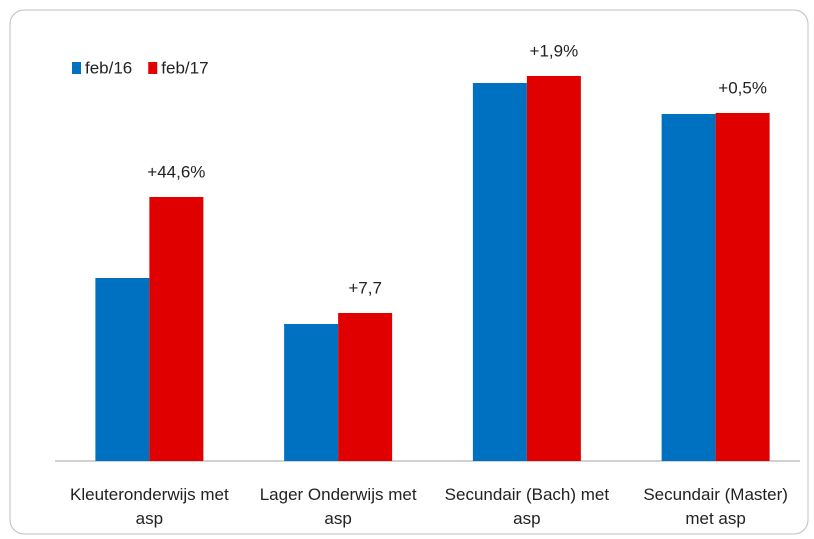 This screenshot has width=814, height=539. I want to click on legend-label: feb/17, so click(184, 67).